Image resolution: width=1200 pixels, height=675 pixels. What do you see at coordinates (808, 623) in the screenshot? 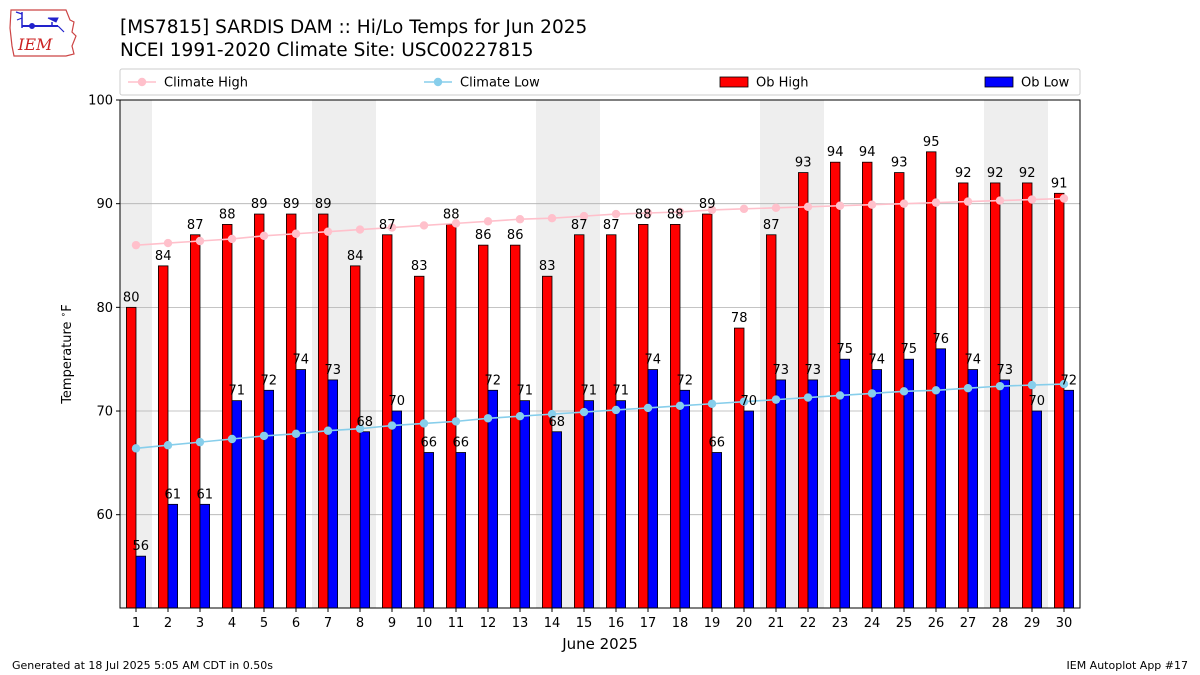
I see `x-tick-label: 22` at bounding box center [808, 623].